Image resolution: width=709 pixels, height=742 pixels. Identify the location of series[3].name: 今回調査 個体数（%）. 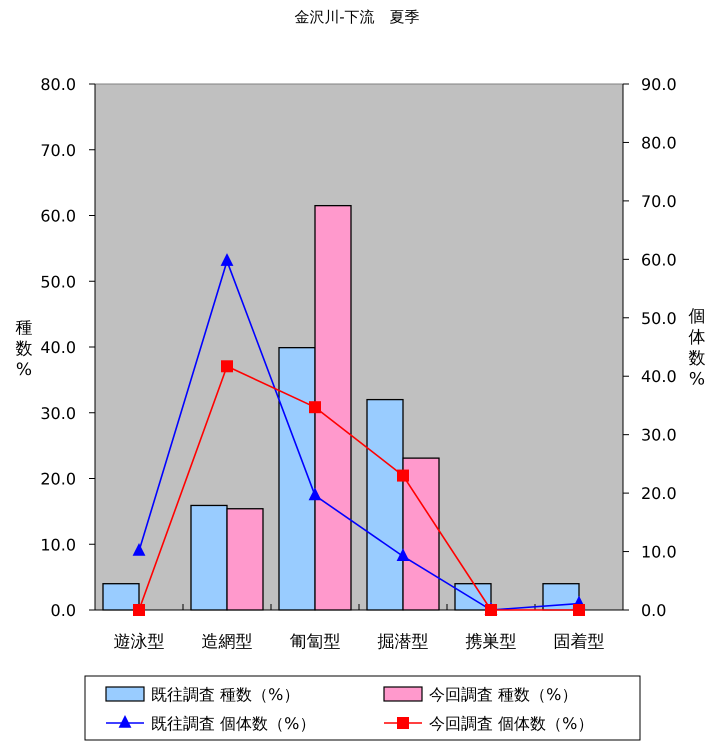
(511, 723).